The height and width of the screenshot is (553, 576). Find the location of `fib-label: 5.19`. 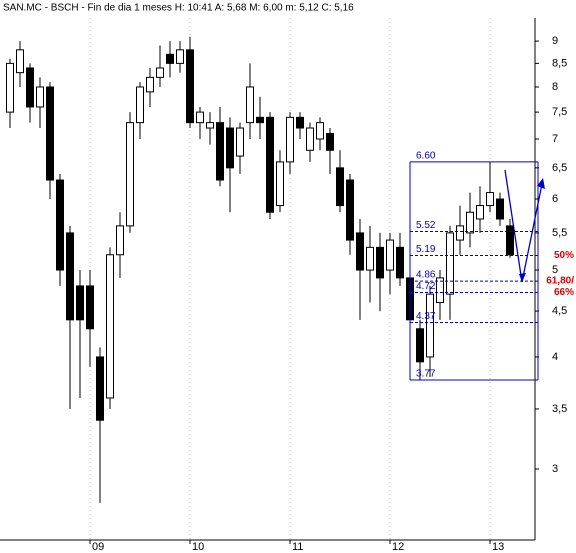

fib-label: 5.19 is located at coordinates (426, 249).